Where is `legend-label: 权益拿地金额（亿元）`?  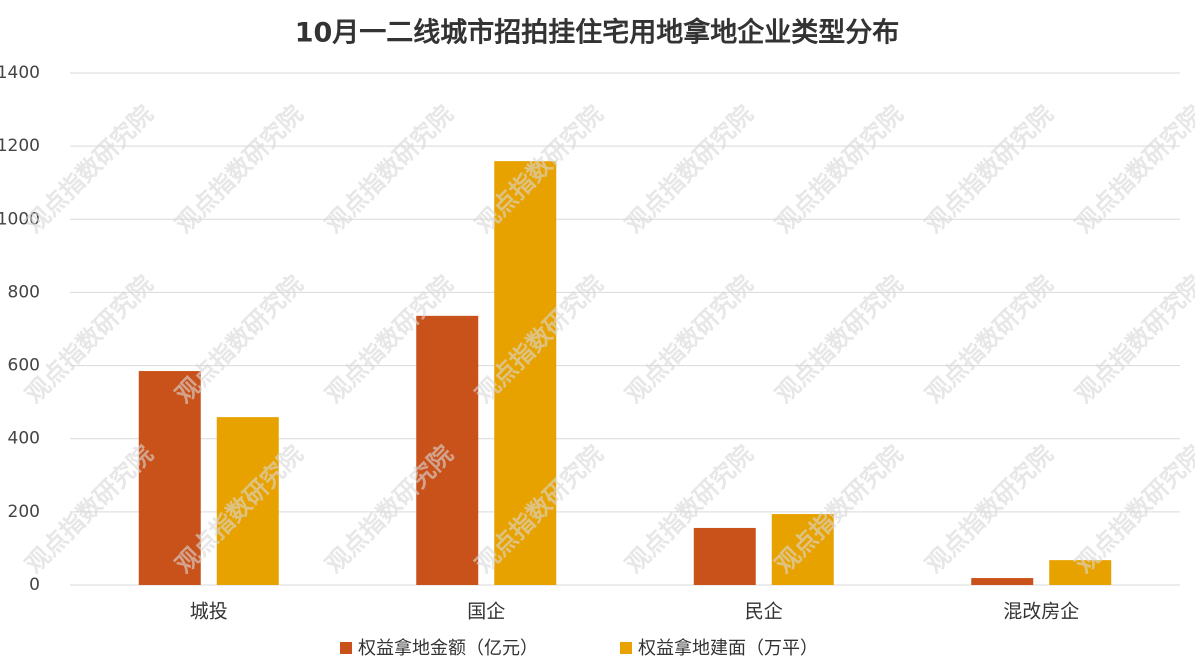
legend-label: 权益拿地金额（亿元） is located at coordinates (448, 648).